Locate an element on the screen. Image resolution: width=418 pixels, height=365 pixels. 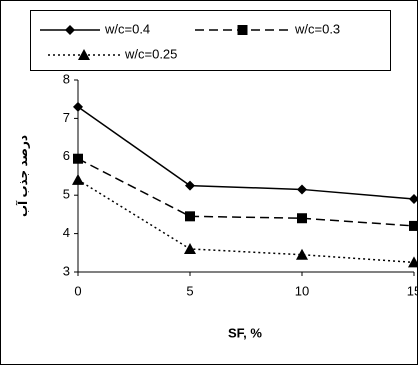
x-axis-label: SF, % is located at coordinates (245, 332).